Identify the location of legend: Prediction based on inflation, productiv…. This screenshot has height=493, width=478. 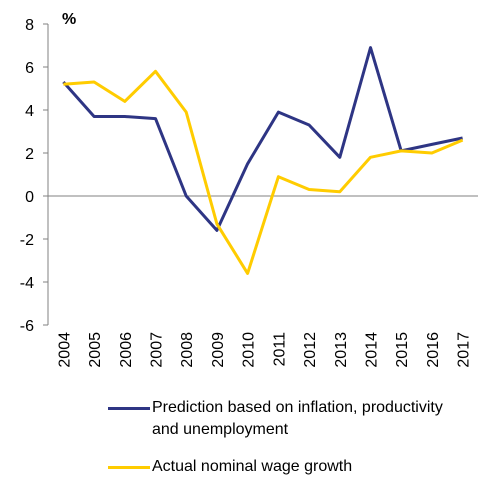
(288, 445).